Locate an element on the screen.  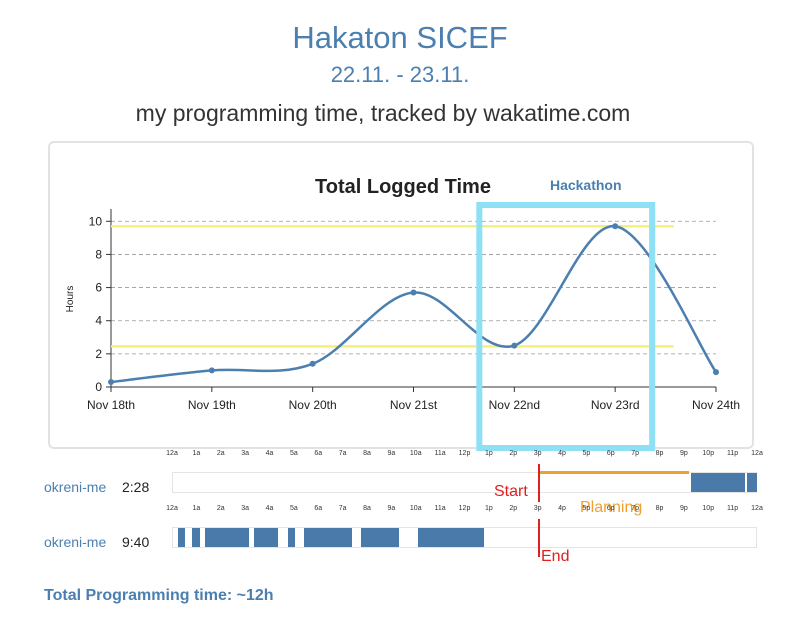
start-label: Start is located at coordinates (511, 491).